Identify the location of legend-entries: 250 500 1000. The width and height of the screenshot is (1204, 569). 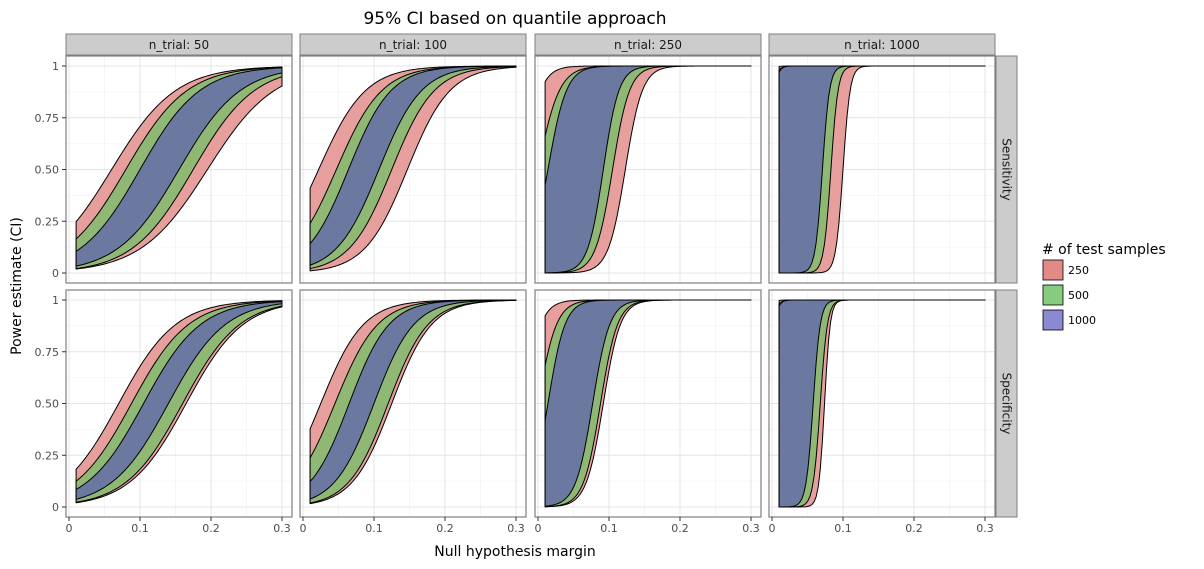
(1069, 295).